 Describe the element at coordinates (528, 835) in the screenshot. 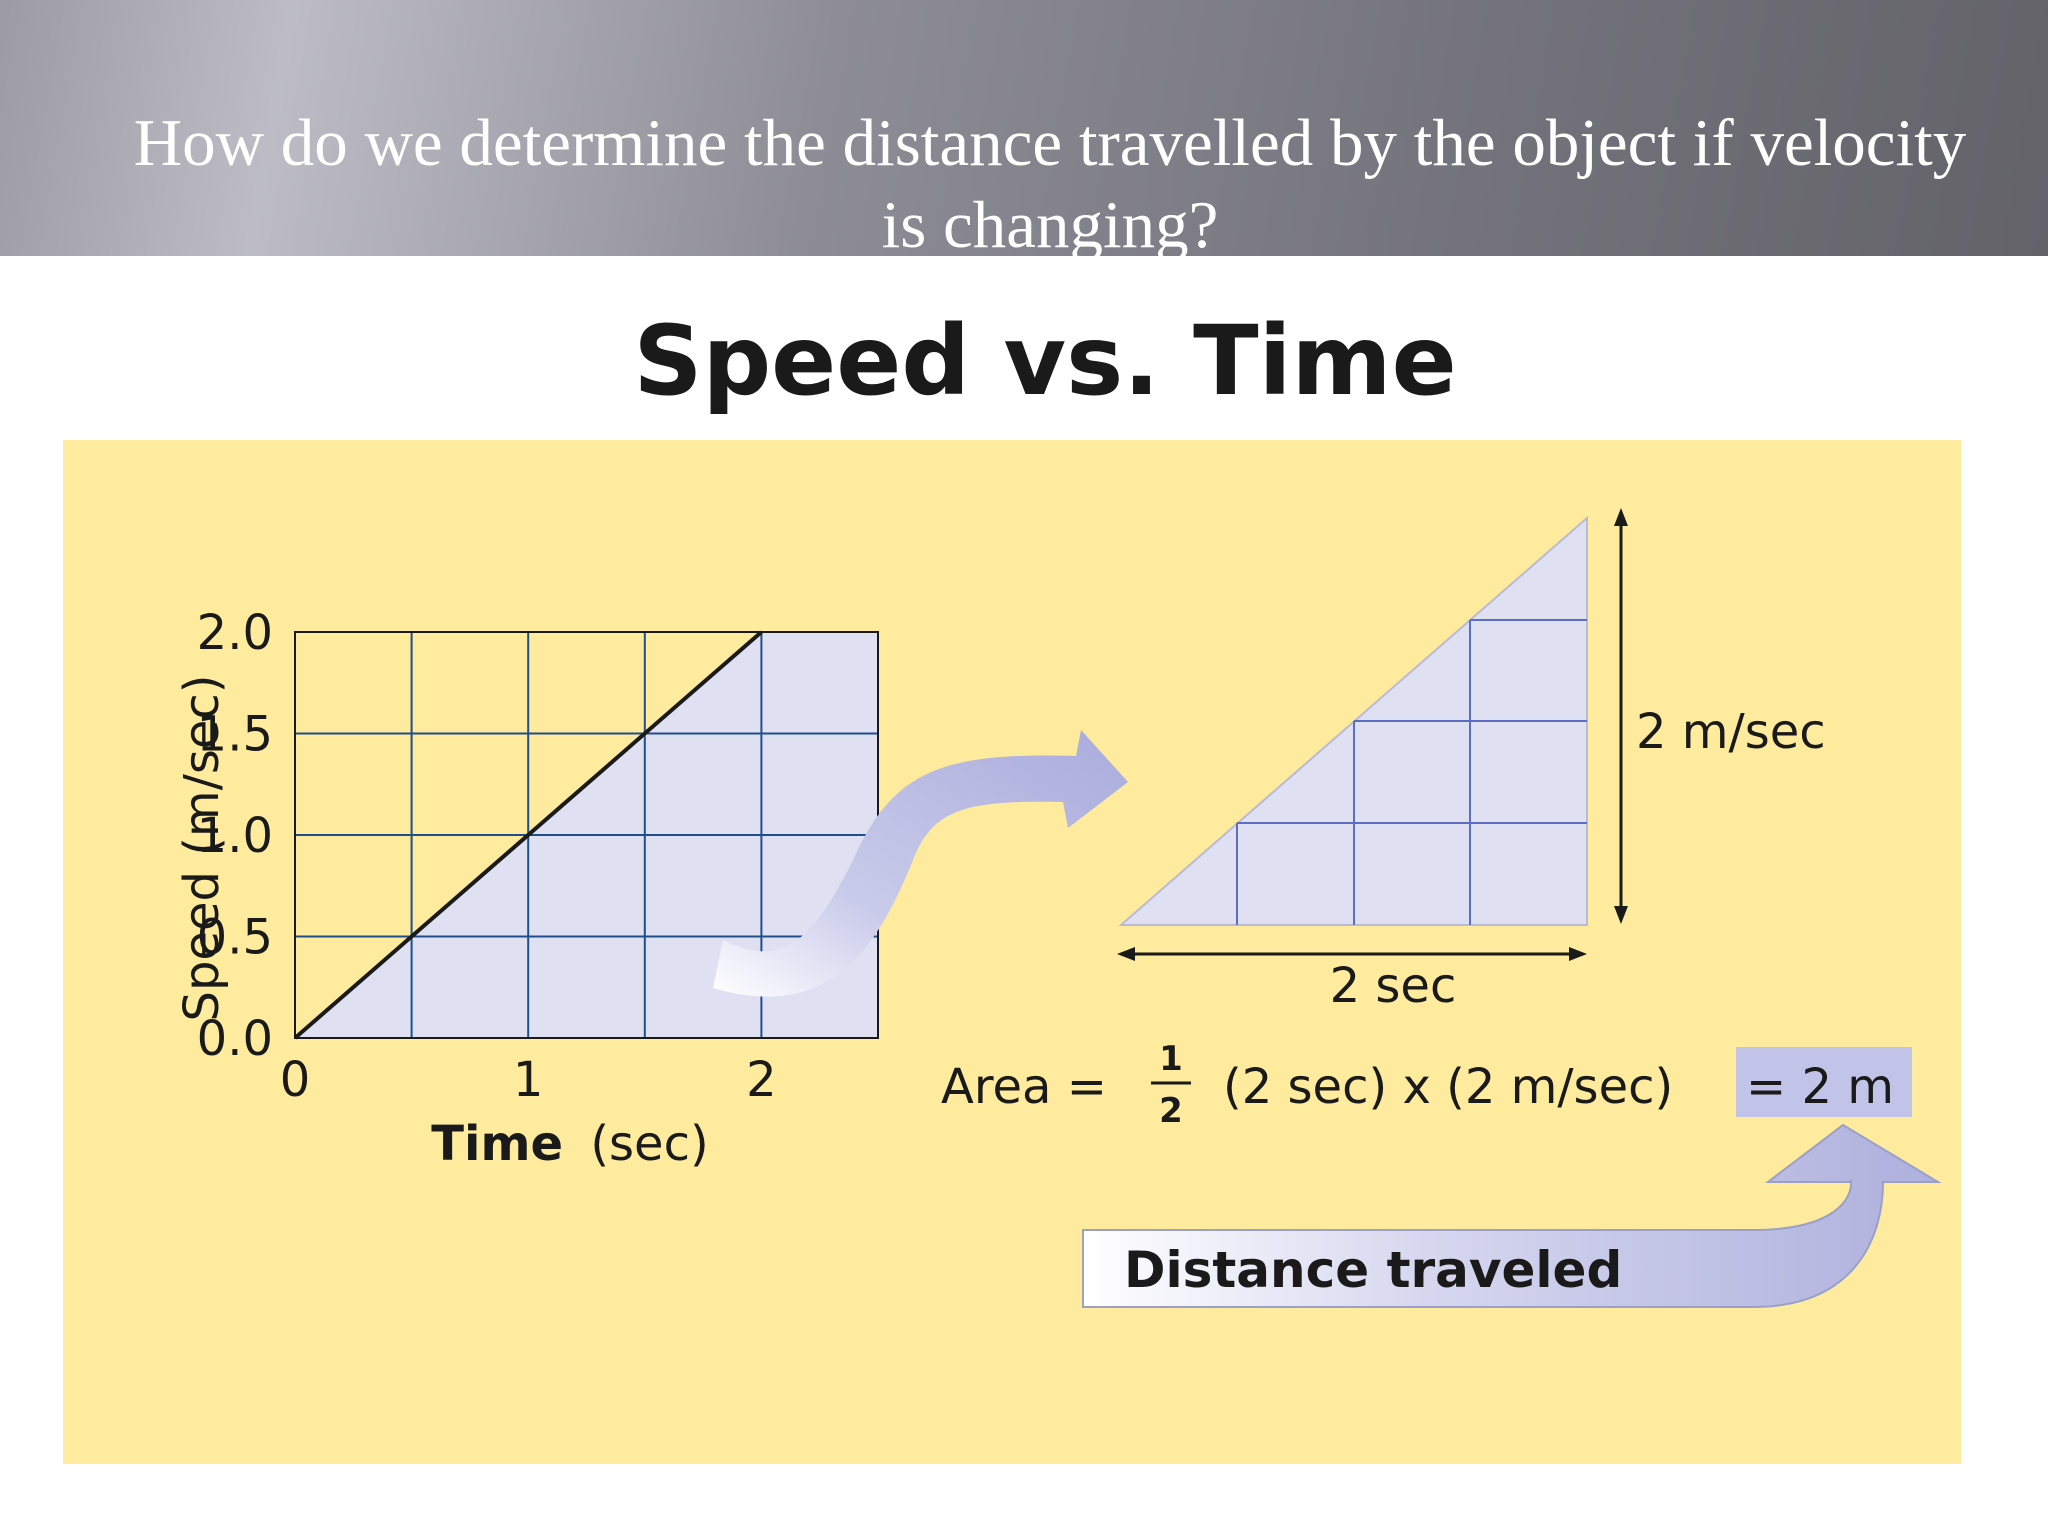

I see `speed-line` at that location.